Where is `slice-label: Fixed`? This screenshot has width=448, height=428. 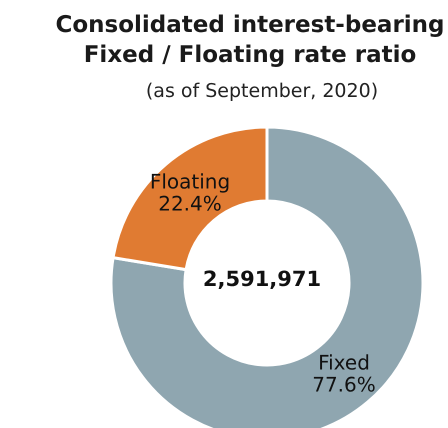
slice-label: Fixed is located at coordinates (344, 362).